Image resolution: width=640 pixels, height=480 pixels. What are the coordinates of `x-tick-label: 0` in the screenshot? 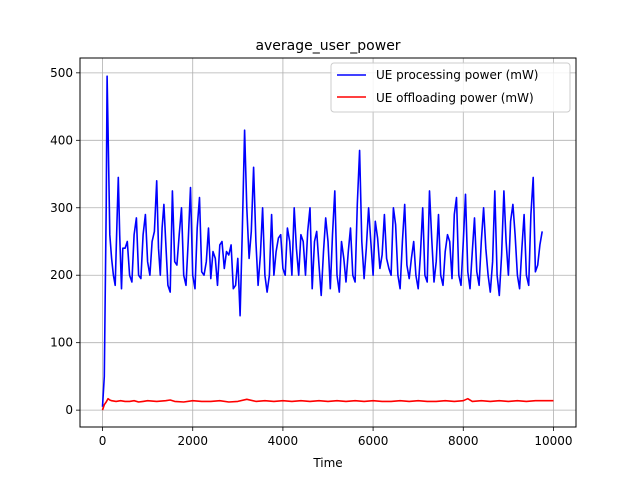 It's located at (103, 441).